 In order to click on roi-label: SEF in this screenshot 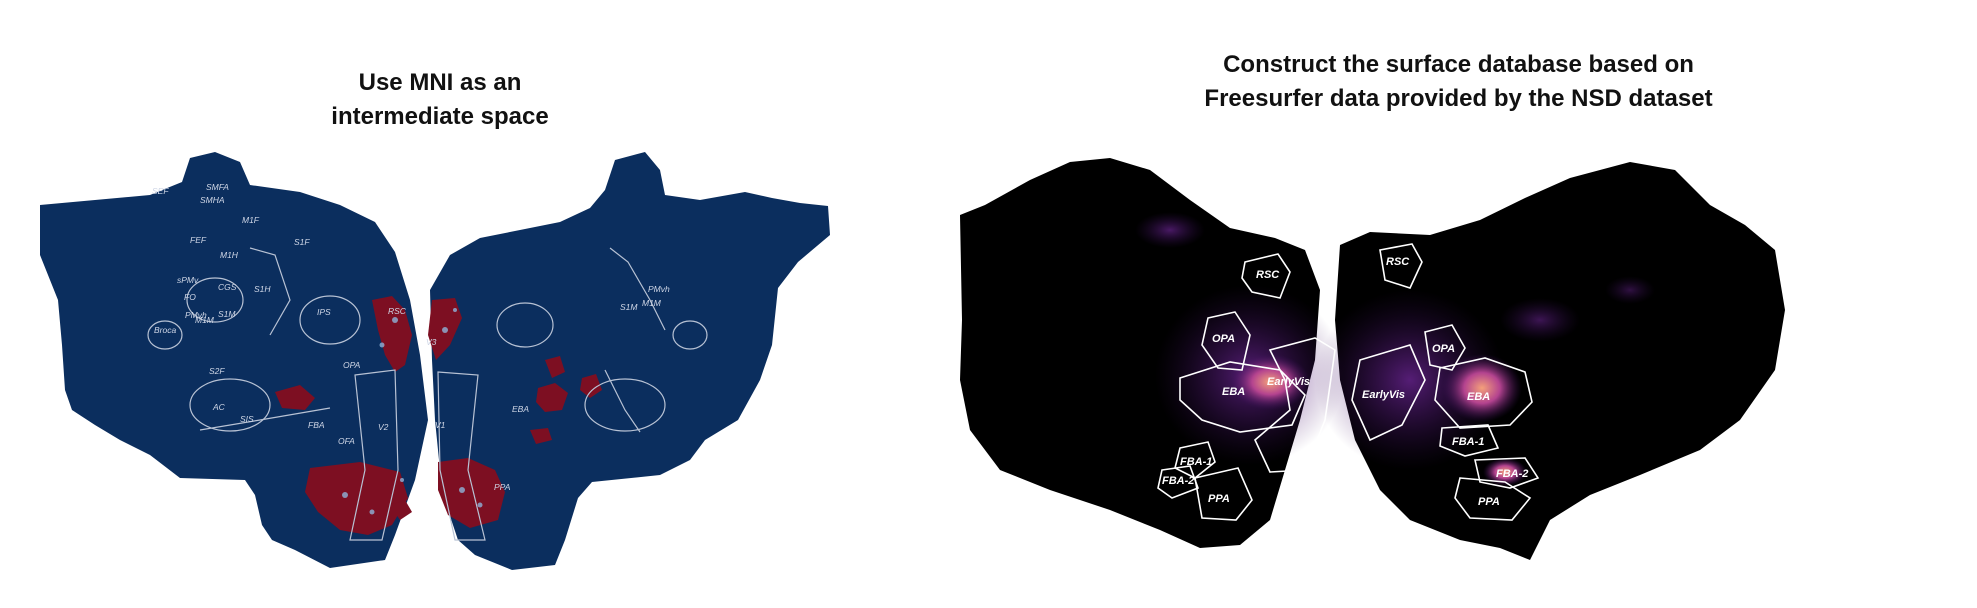, I will do `click(160, 191)`.